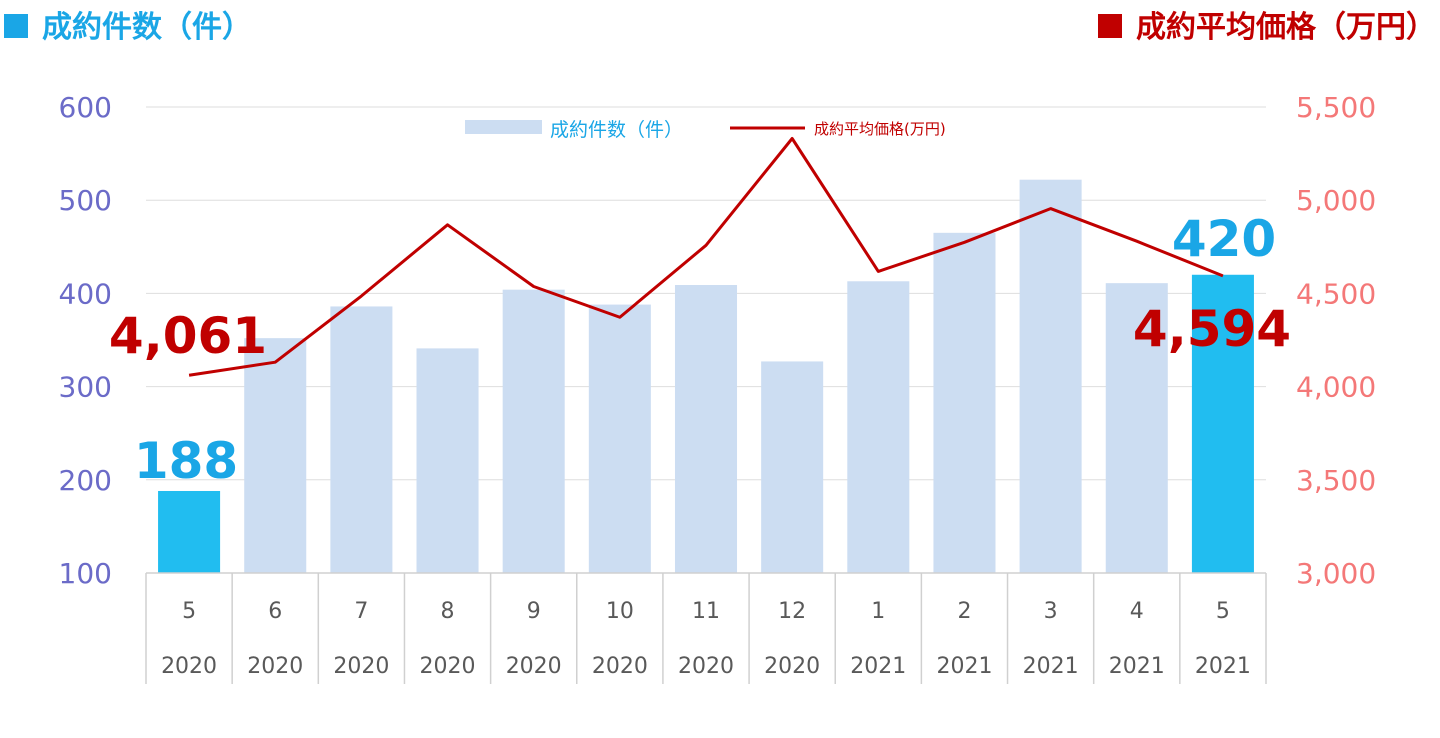  Describe the element at coordinates (147, 27) in the screenshot. I see `left-axis-header-label: 成約件数（件）` at that location.